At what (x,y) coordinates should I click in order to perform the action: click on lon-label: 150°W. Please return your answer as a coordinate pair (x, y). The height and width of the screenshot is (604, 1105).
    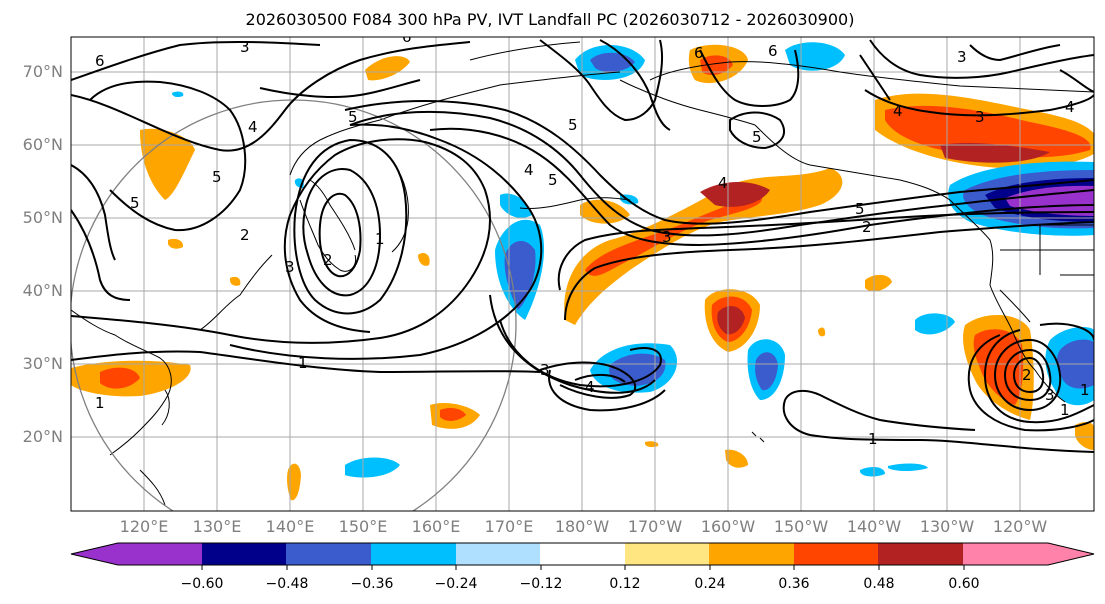
    Looking at the image, I should click on (801, 526).